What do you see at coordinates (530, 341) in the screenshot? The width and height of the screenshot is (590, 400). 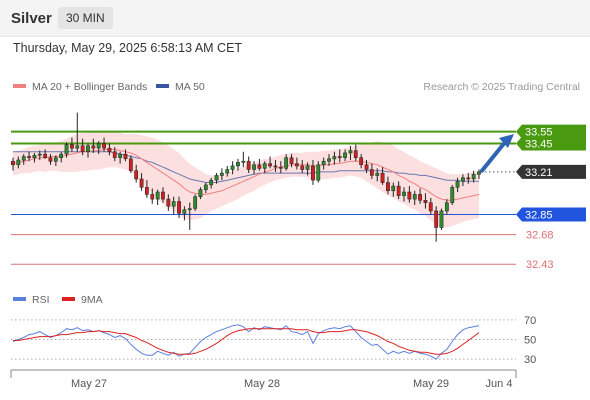 I see `rsi-tick-label: 50` at bounding box center [530, 341].